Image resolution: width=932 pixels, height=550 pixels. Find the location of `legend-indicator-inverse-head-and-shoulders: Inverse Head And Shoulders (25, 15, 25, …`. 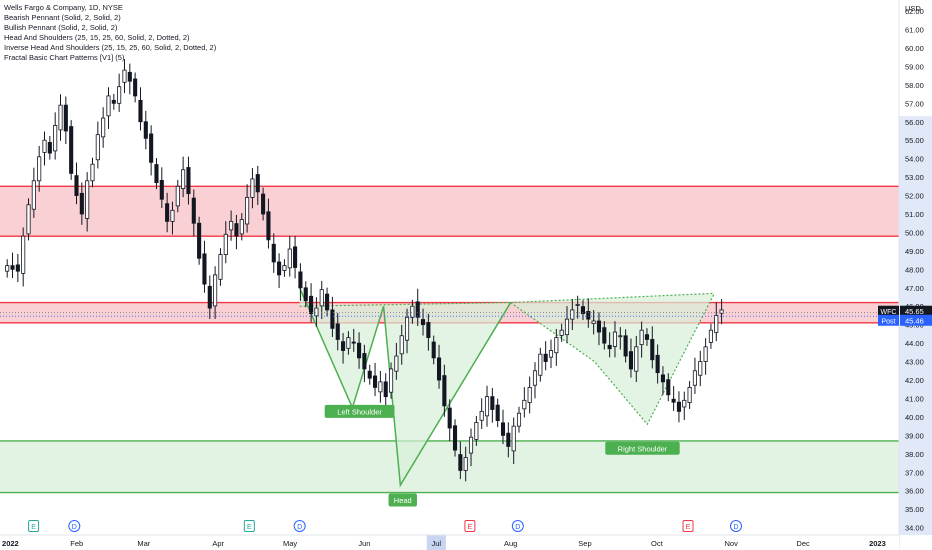

legend-indicator-inverse-head-and-shoulders: Inverse Head And Shoulders (25, 15, 25, … is located at coordinates (110, 47).